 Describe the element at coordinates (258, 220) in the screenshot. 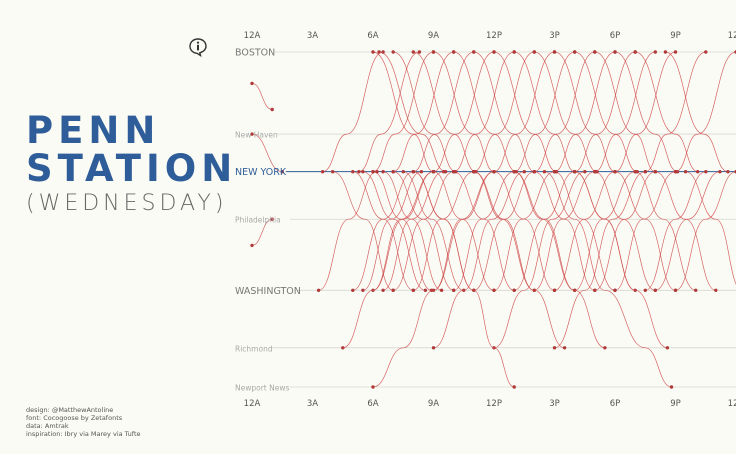

I see `station-label-philadelphia: Philadelphia` at that location.